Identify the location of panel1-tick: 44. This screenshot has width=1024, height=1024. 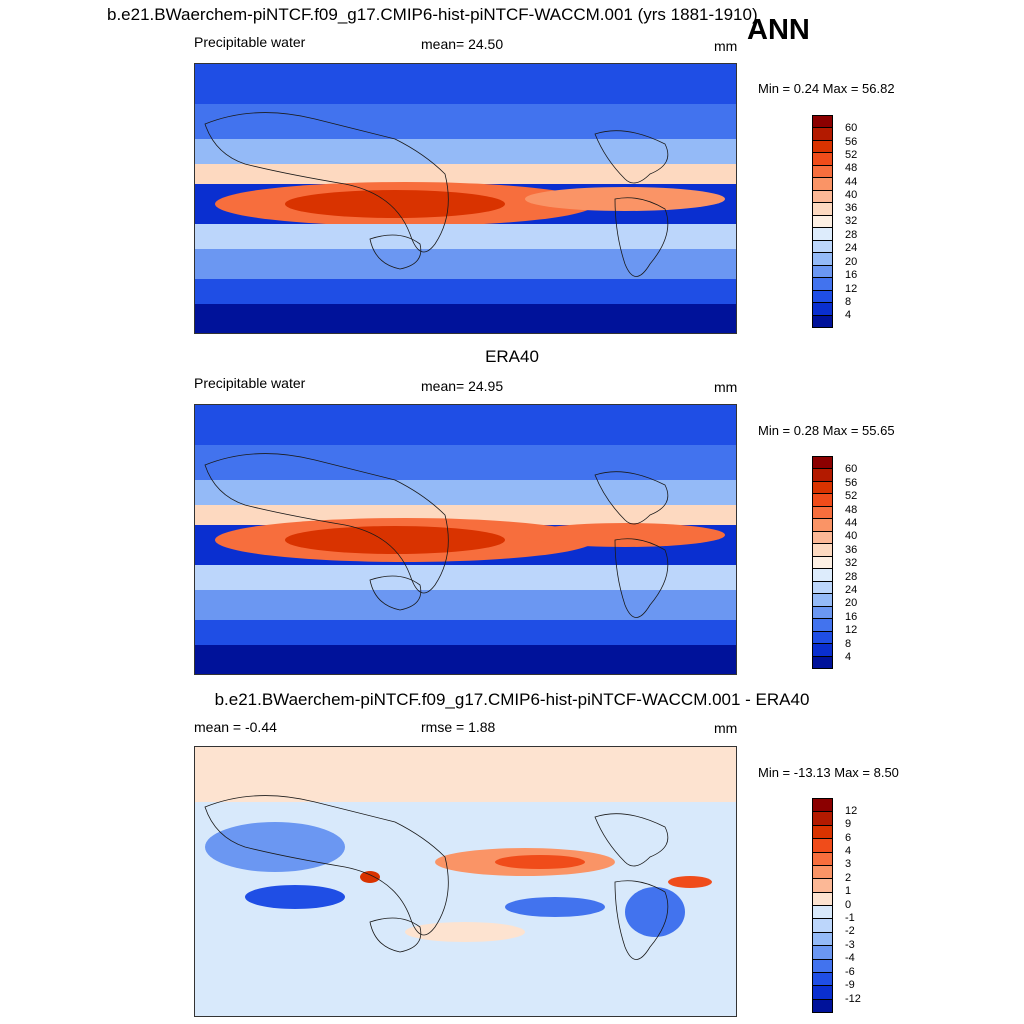
(851, 182).